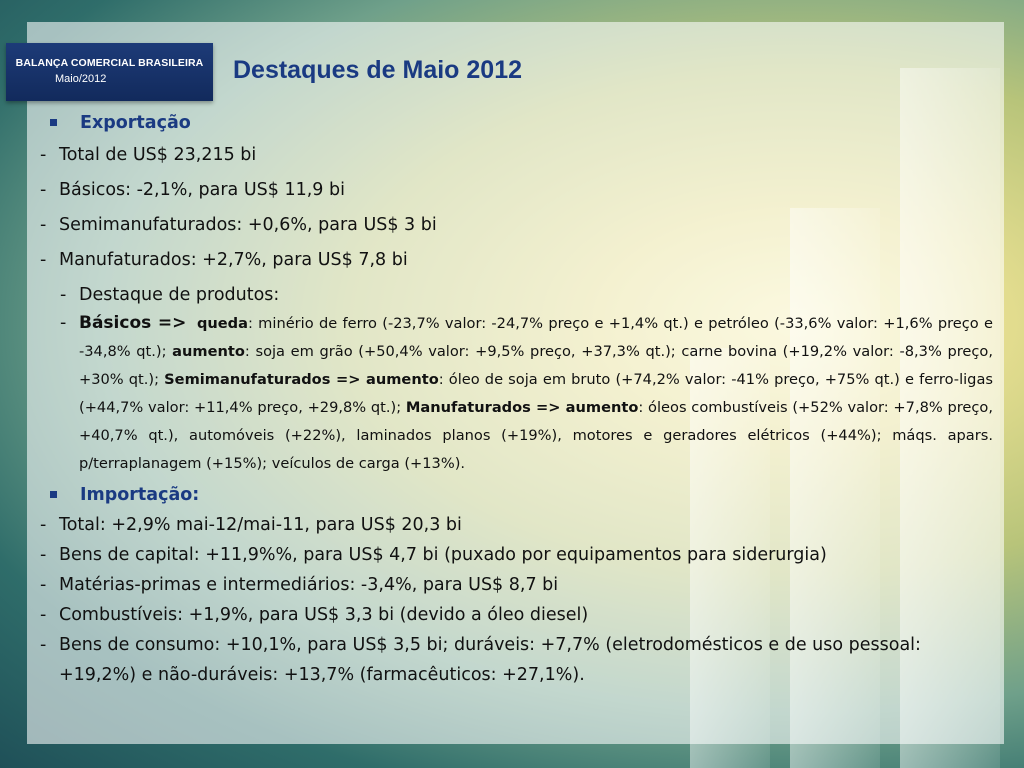  What do you see at coordinates (81, 79) in the screenshot?
I see `brand-subtitle: Maio/2012` at bounding box center [81, 79].